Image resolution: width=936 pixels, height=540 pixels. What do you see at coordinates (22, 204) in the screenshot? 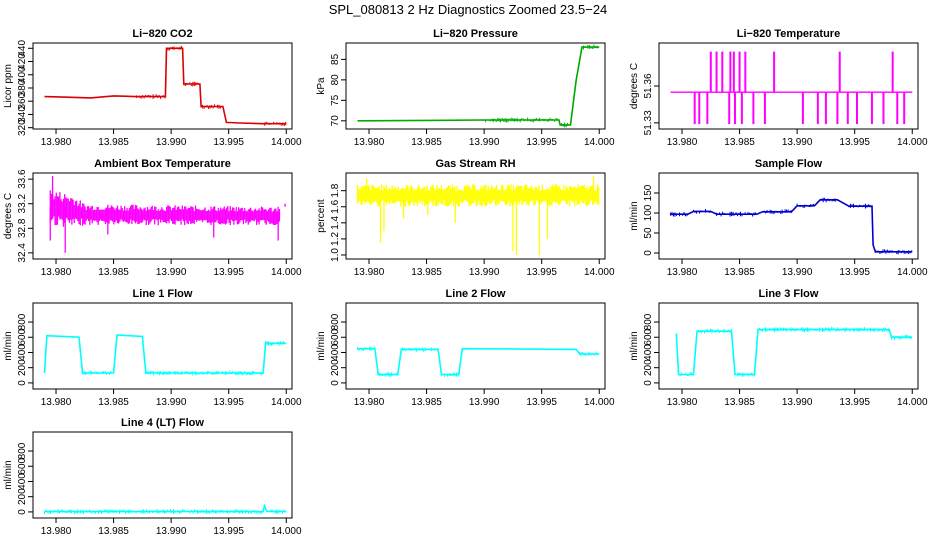
I see `y-tick-label: 33.2` at bounding box center [22, 204].